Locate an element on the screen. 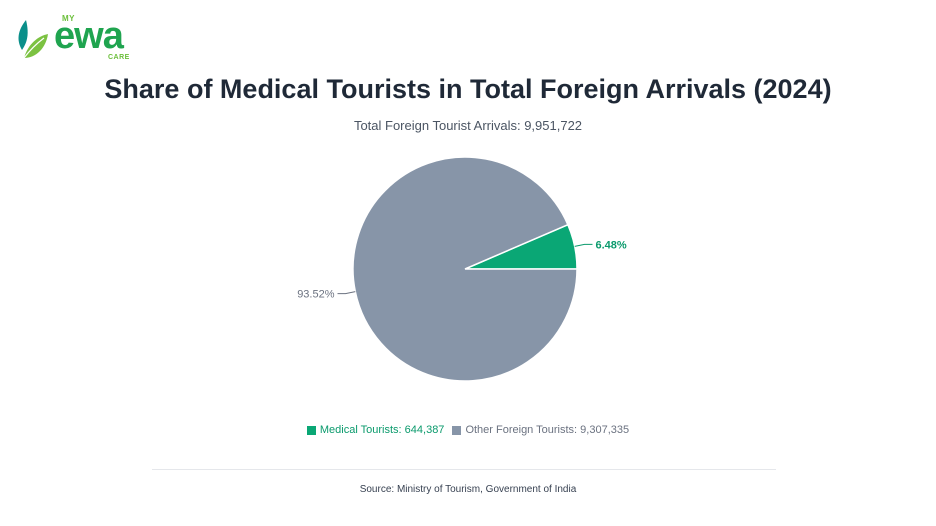 The width and height of the screenshot is (936, 526). ewa-care-logo: MY ewa CARE is located at coordinates (79, 40).